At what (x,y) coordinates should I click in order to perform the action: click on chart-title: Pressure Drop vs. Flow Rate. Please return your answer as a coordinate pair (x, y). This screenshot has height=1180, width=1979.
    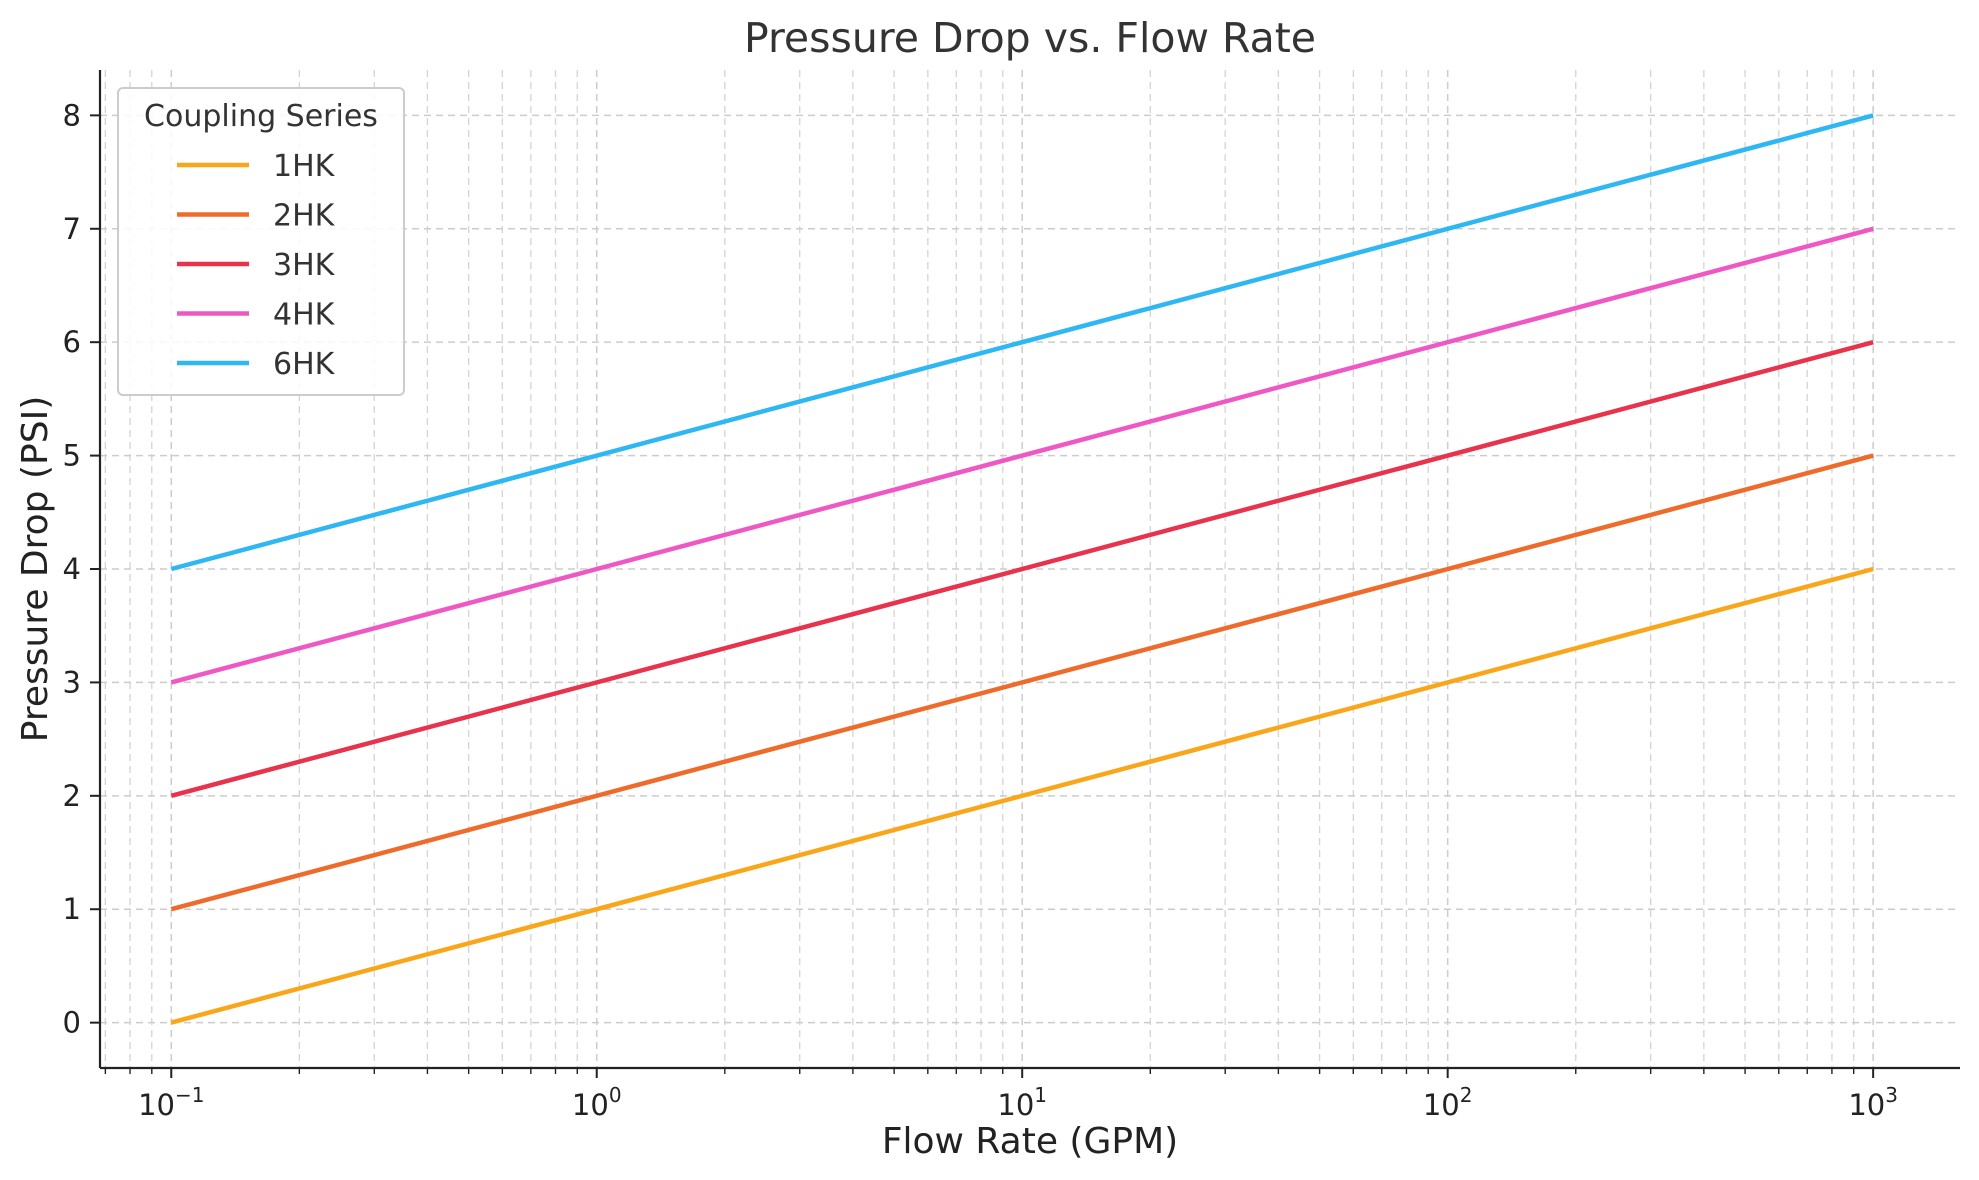
    Looking at the image, I should click on (1030, 38).